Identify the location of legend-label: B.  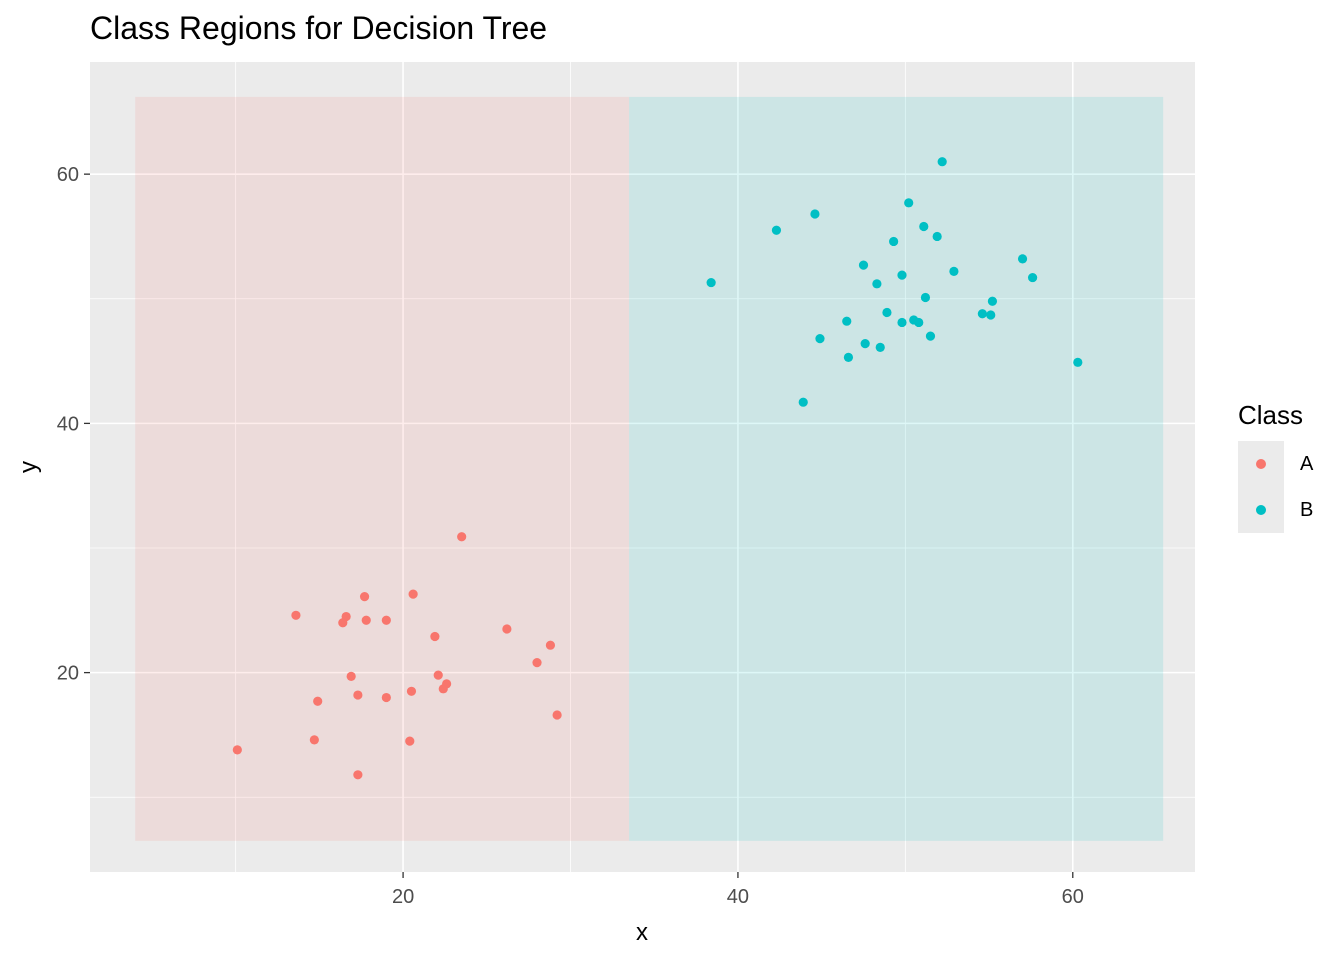
(1307, 510).